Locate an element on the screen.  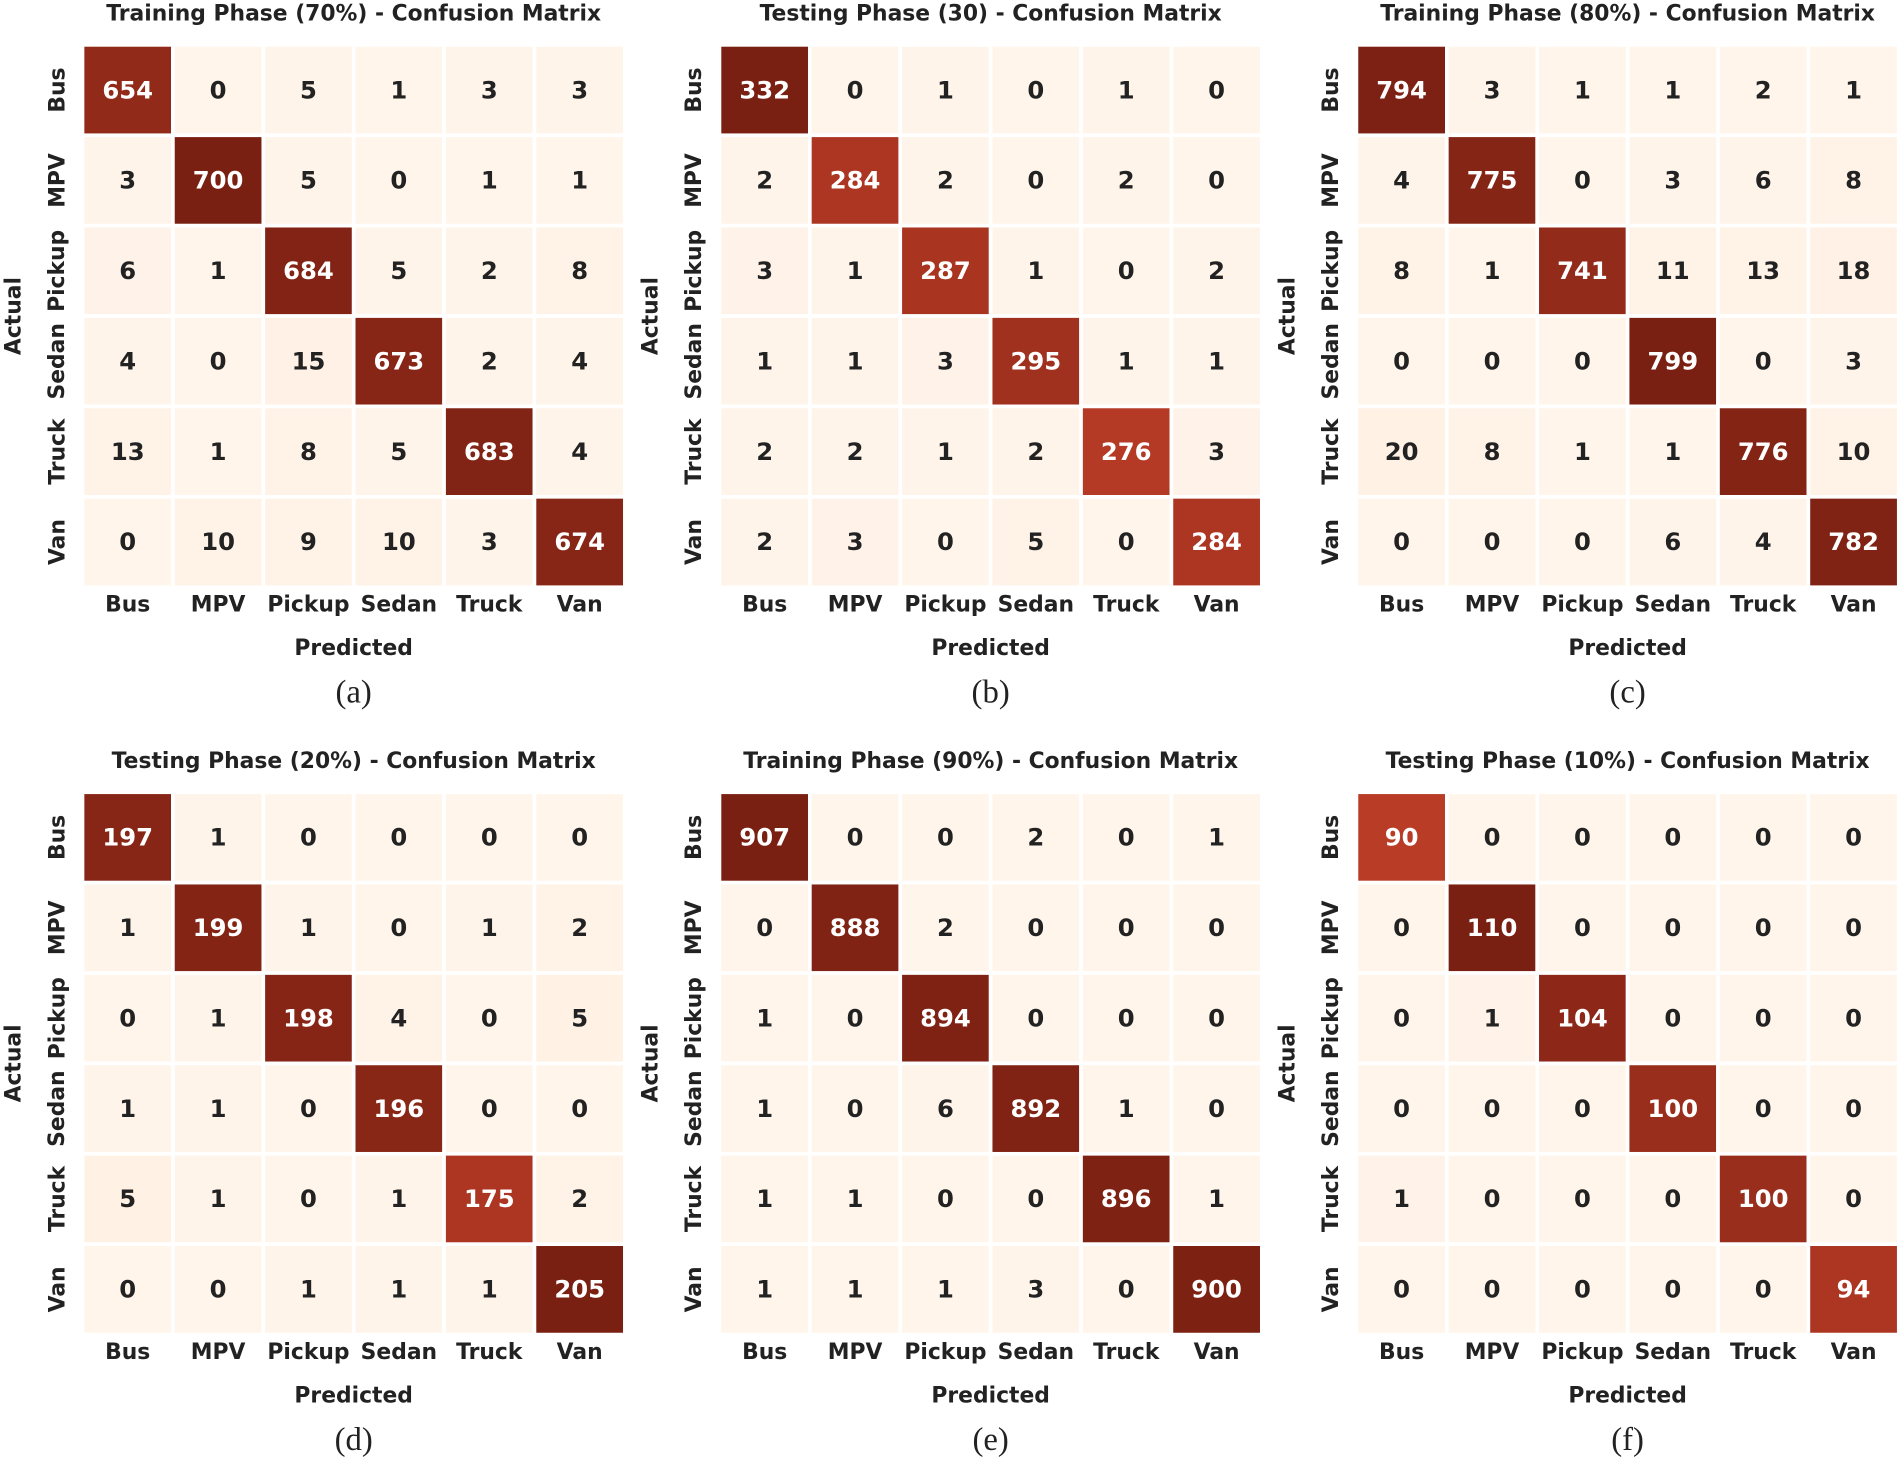
x-tick-label: Truck is located at coordinates (1126, 604).